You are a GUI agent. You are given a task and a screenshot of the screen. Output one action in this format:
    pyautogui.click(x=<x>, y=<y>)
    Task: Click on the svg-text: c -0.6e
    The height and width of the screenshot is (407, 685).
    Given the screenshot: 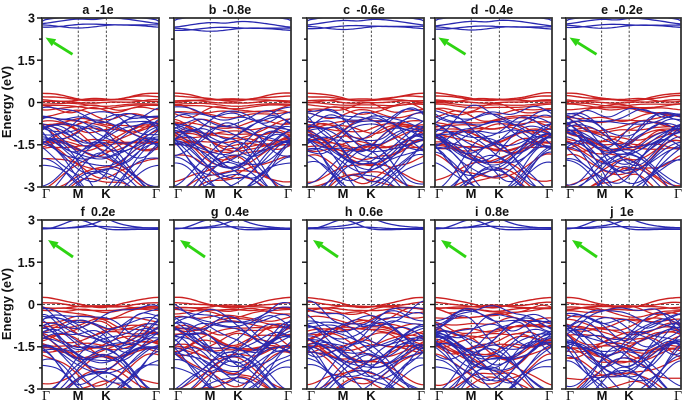 What is the action you would take?
    pyautogui.click(x=364, y=10)
    